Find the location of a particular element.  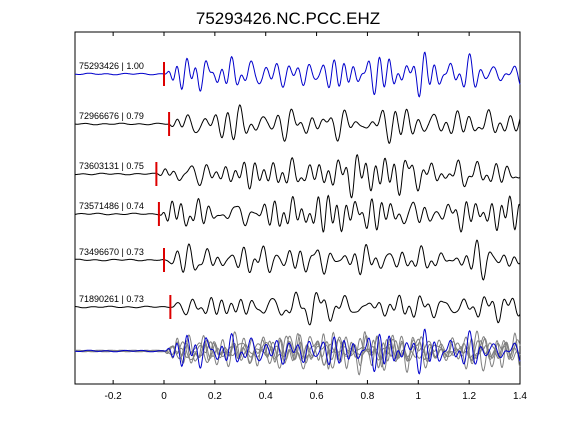

x-tick-label: 0.8 is located at coordinates (367, 396).